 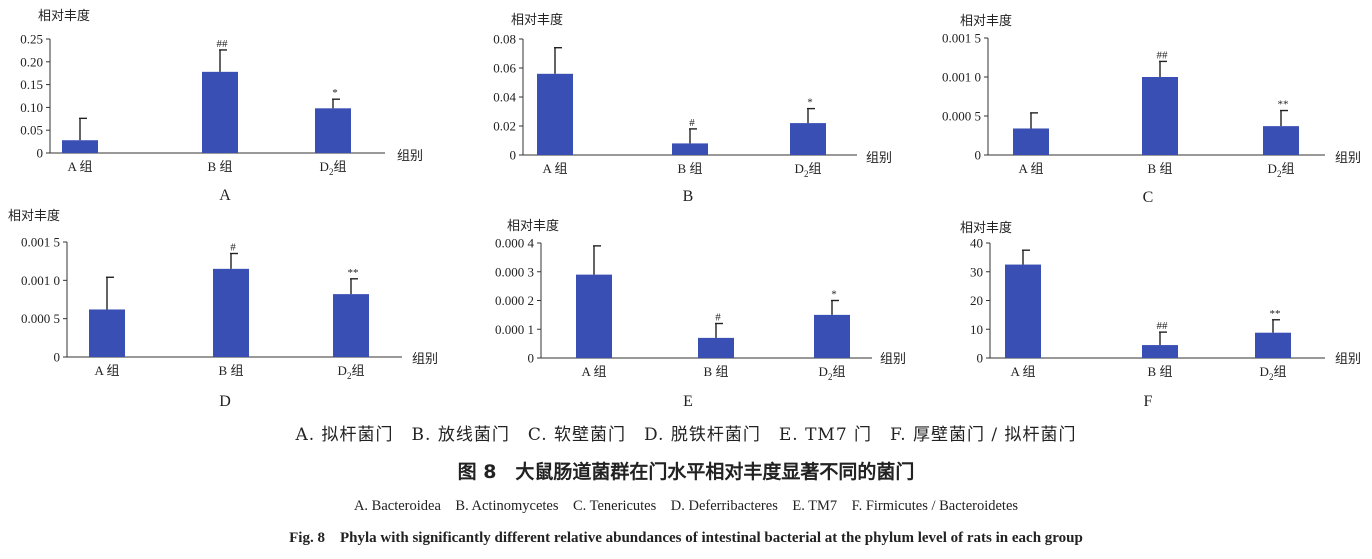 What do you see at coordinates (31, 39) in the screenshot?
I see `y-tick-label: 0.25` at bounding box center [31, 39].